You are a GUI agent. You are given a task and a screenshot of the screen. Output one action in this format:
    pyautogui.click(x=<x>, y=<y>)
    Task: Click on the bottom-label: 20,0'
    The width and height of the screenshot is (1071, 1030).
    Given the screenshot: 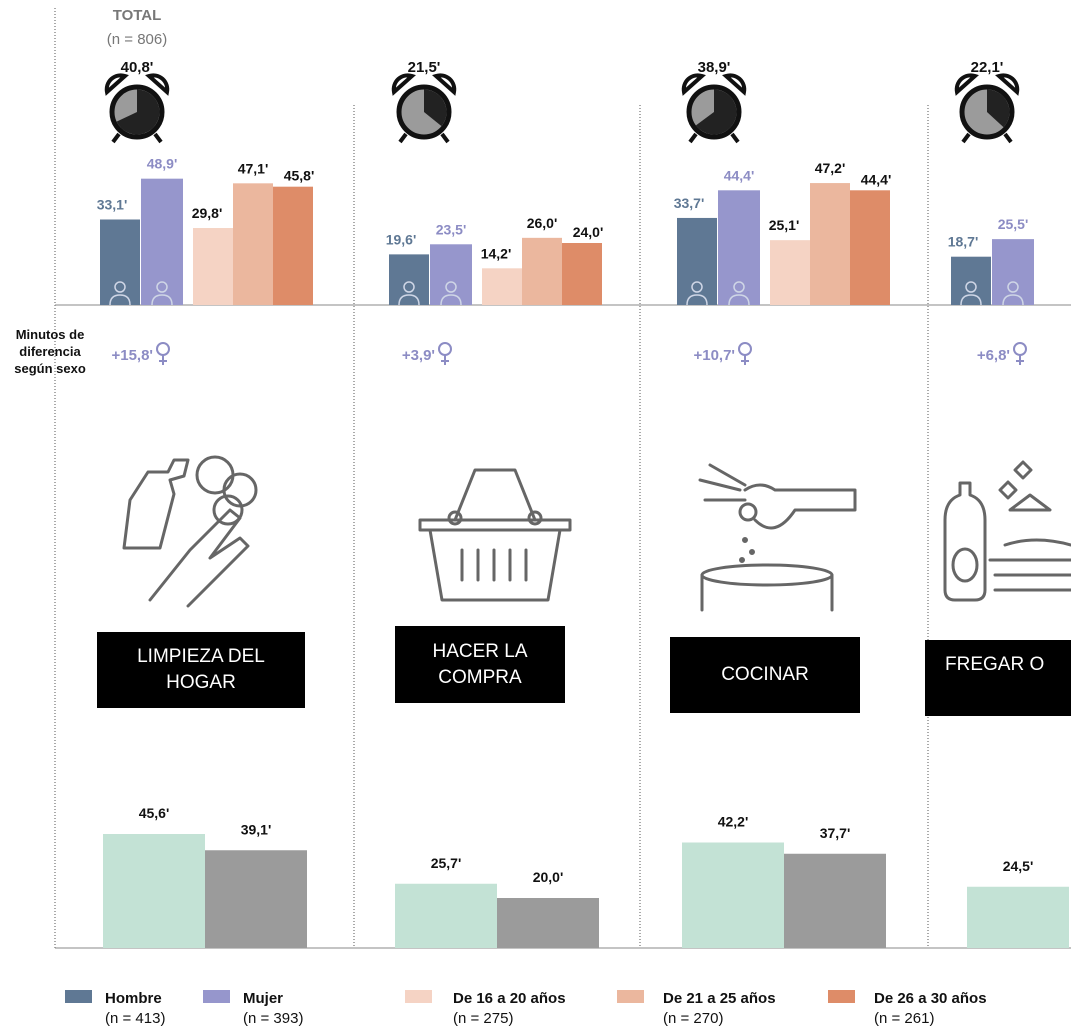 What is the action you would take?
    pyautogui.click(x=548, y=877)
    